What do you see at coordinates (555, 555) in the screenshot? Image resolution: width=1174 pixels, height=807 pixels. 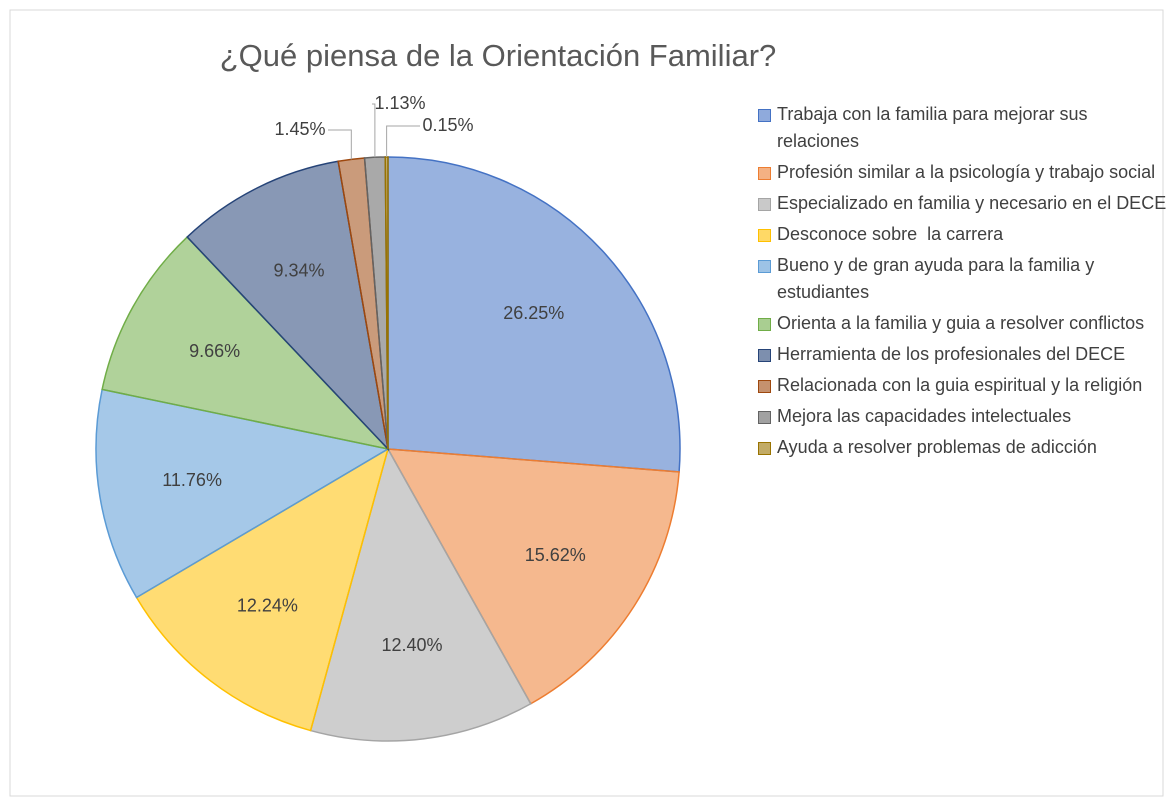 I see `data-label: 15.62%` at bounding box center [555, 555].